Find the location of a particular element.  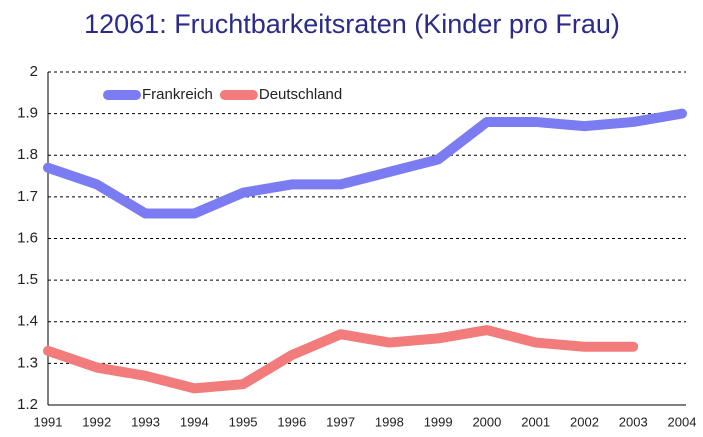

series-line is located at coordinates (341, 359).